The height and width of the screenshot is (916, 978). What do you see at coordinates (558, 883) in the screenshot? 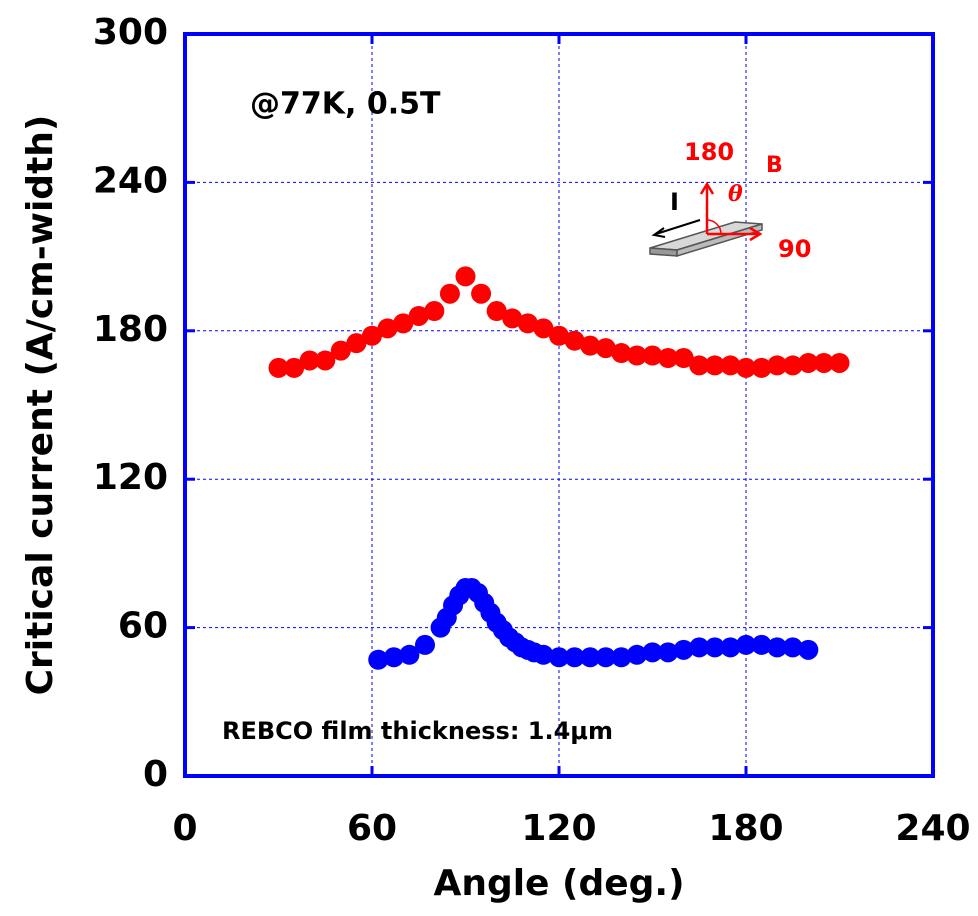
I see `x-axis-label: Angle (deg.)` at bounding box center [558, 883].